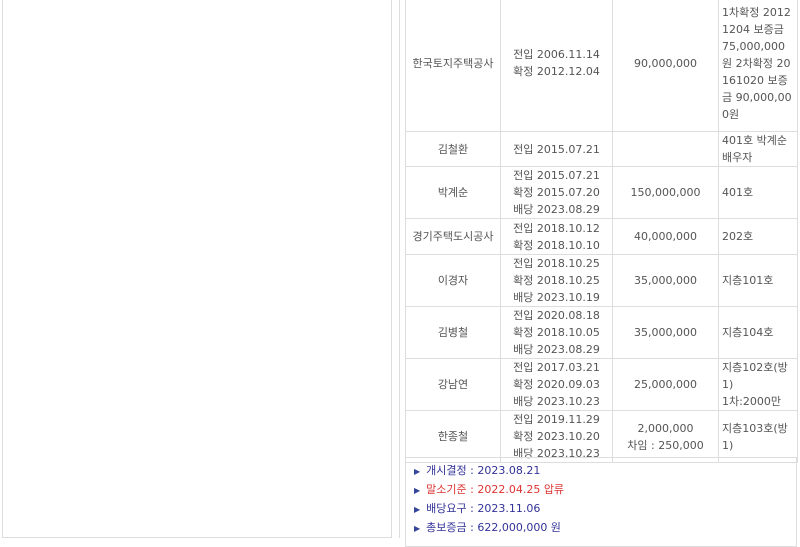  I want to click on tenant-note: 401호 박계순배우자, so click(758, 149).